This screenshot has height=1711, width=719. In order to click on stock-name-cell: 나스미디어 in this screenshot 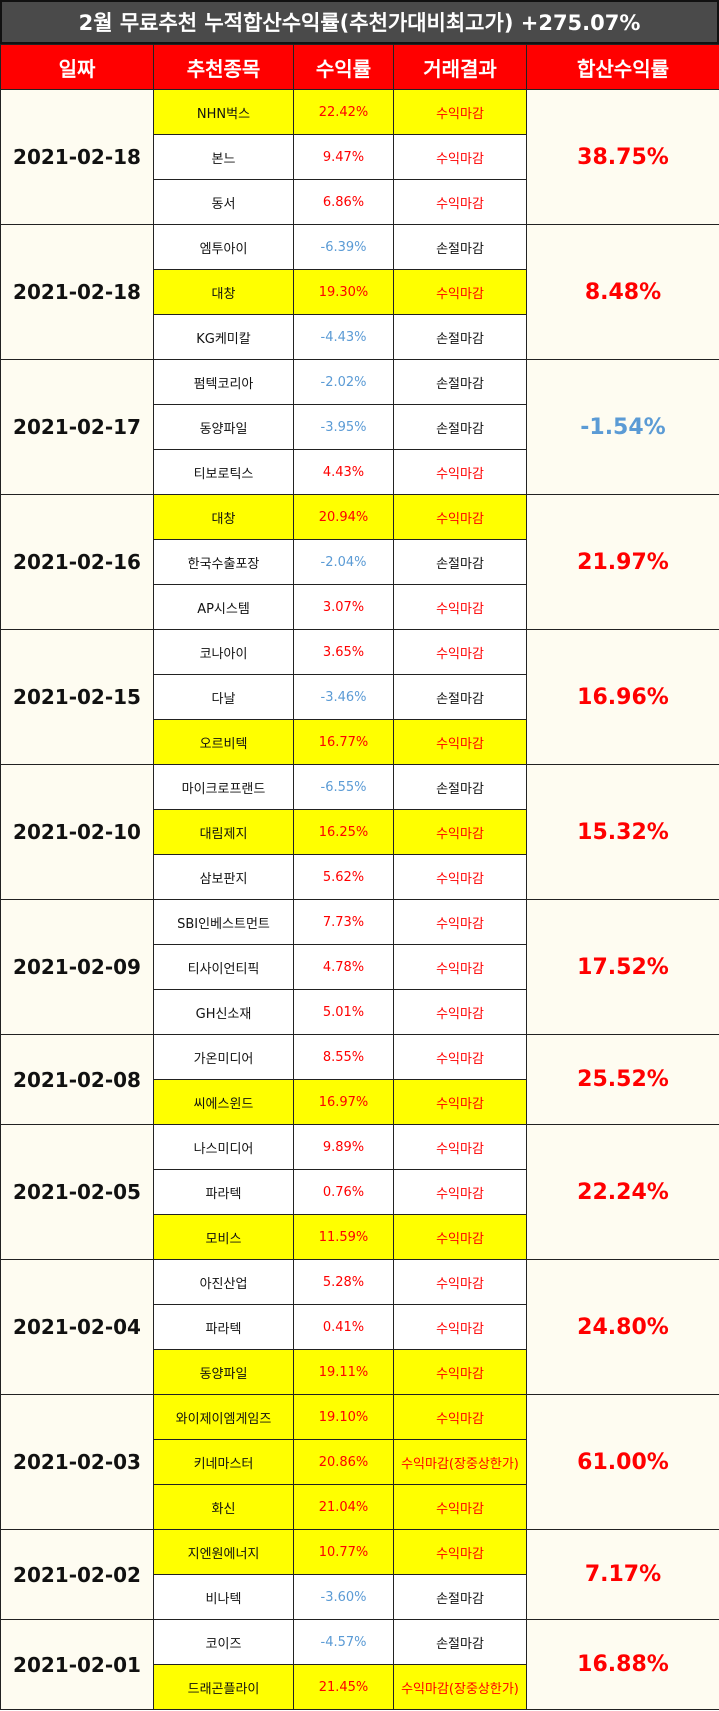, I will do `click(223, 1147)`.